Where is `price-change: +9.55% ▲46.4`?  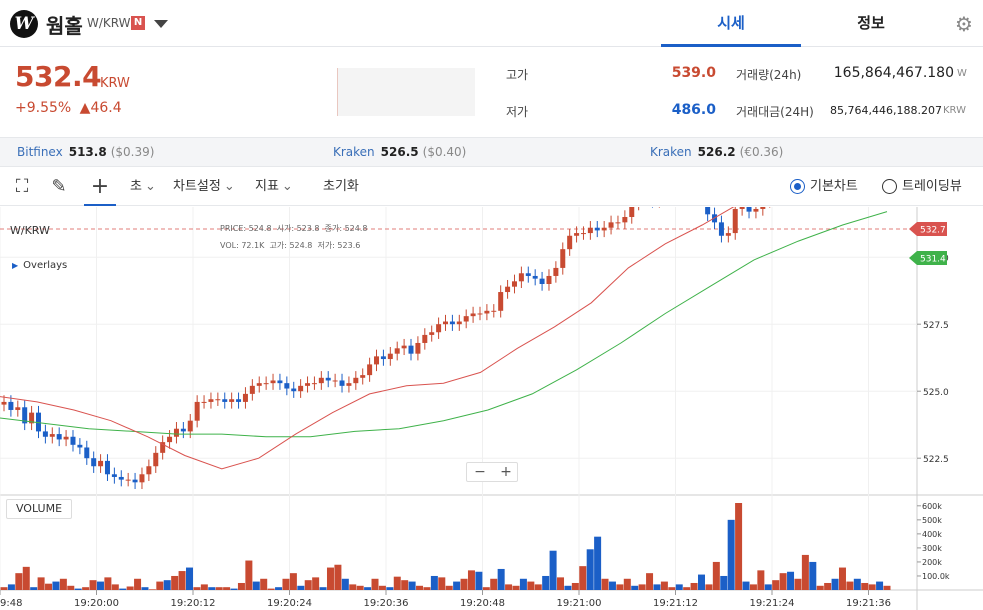
price-change: +9.55% ▲46.4 is located at coordinates (68, 108).